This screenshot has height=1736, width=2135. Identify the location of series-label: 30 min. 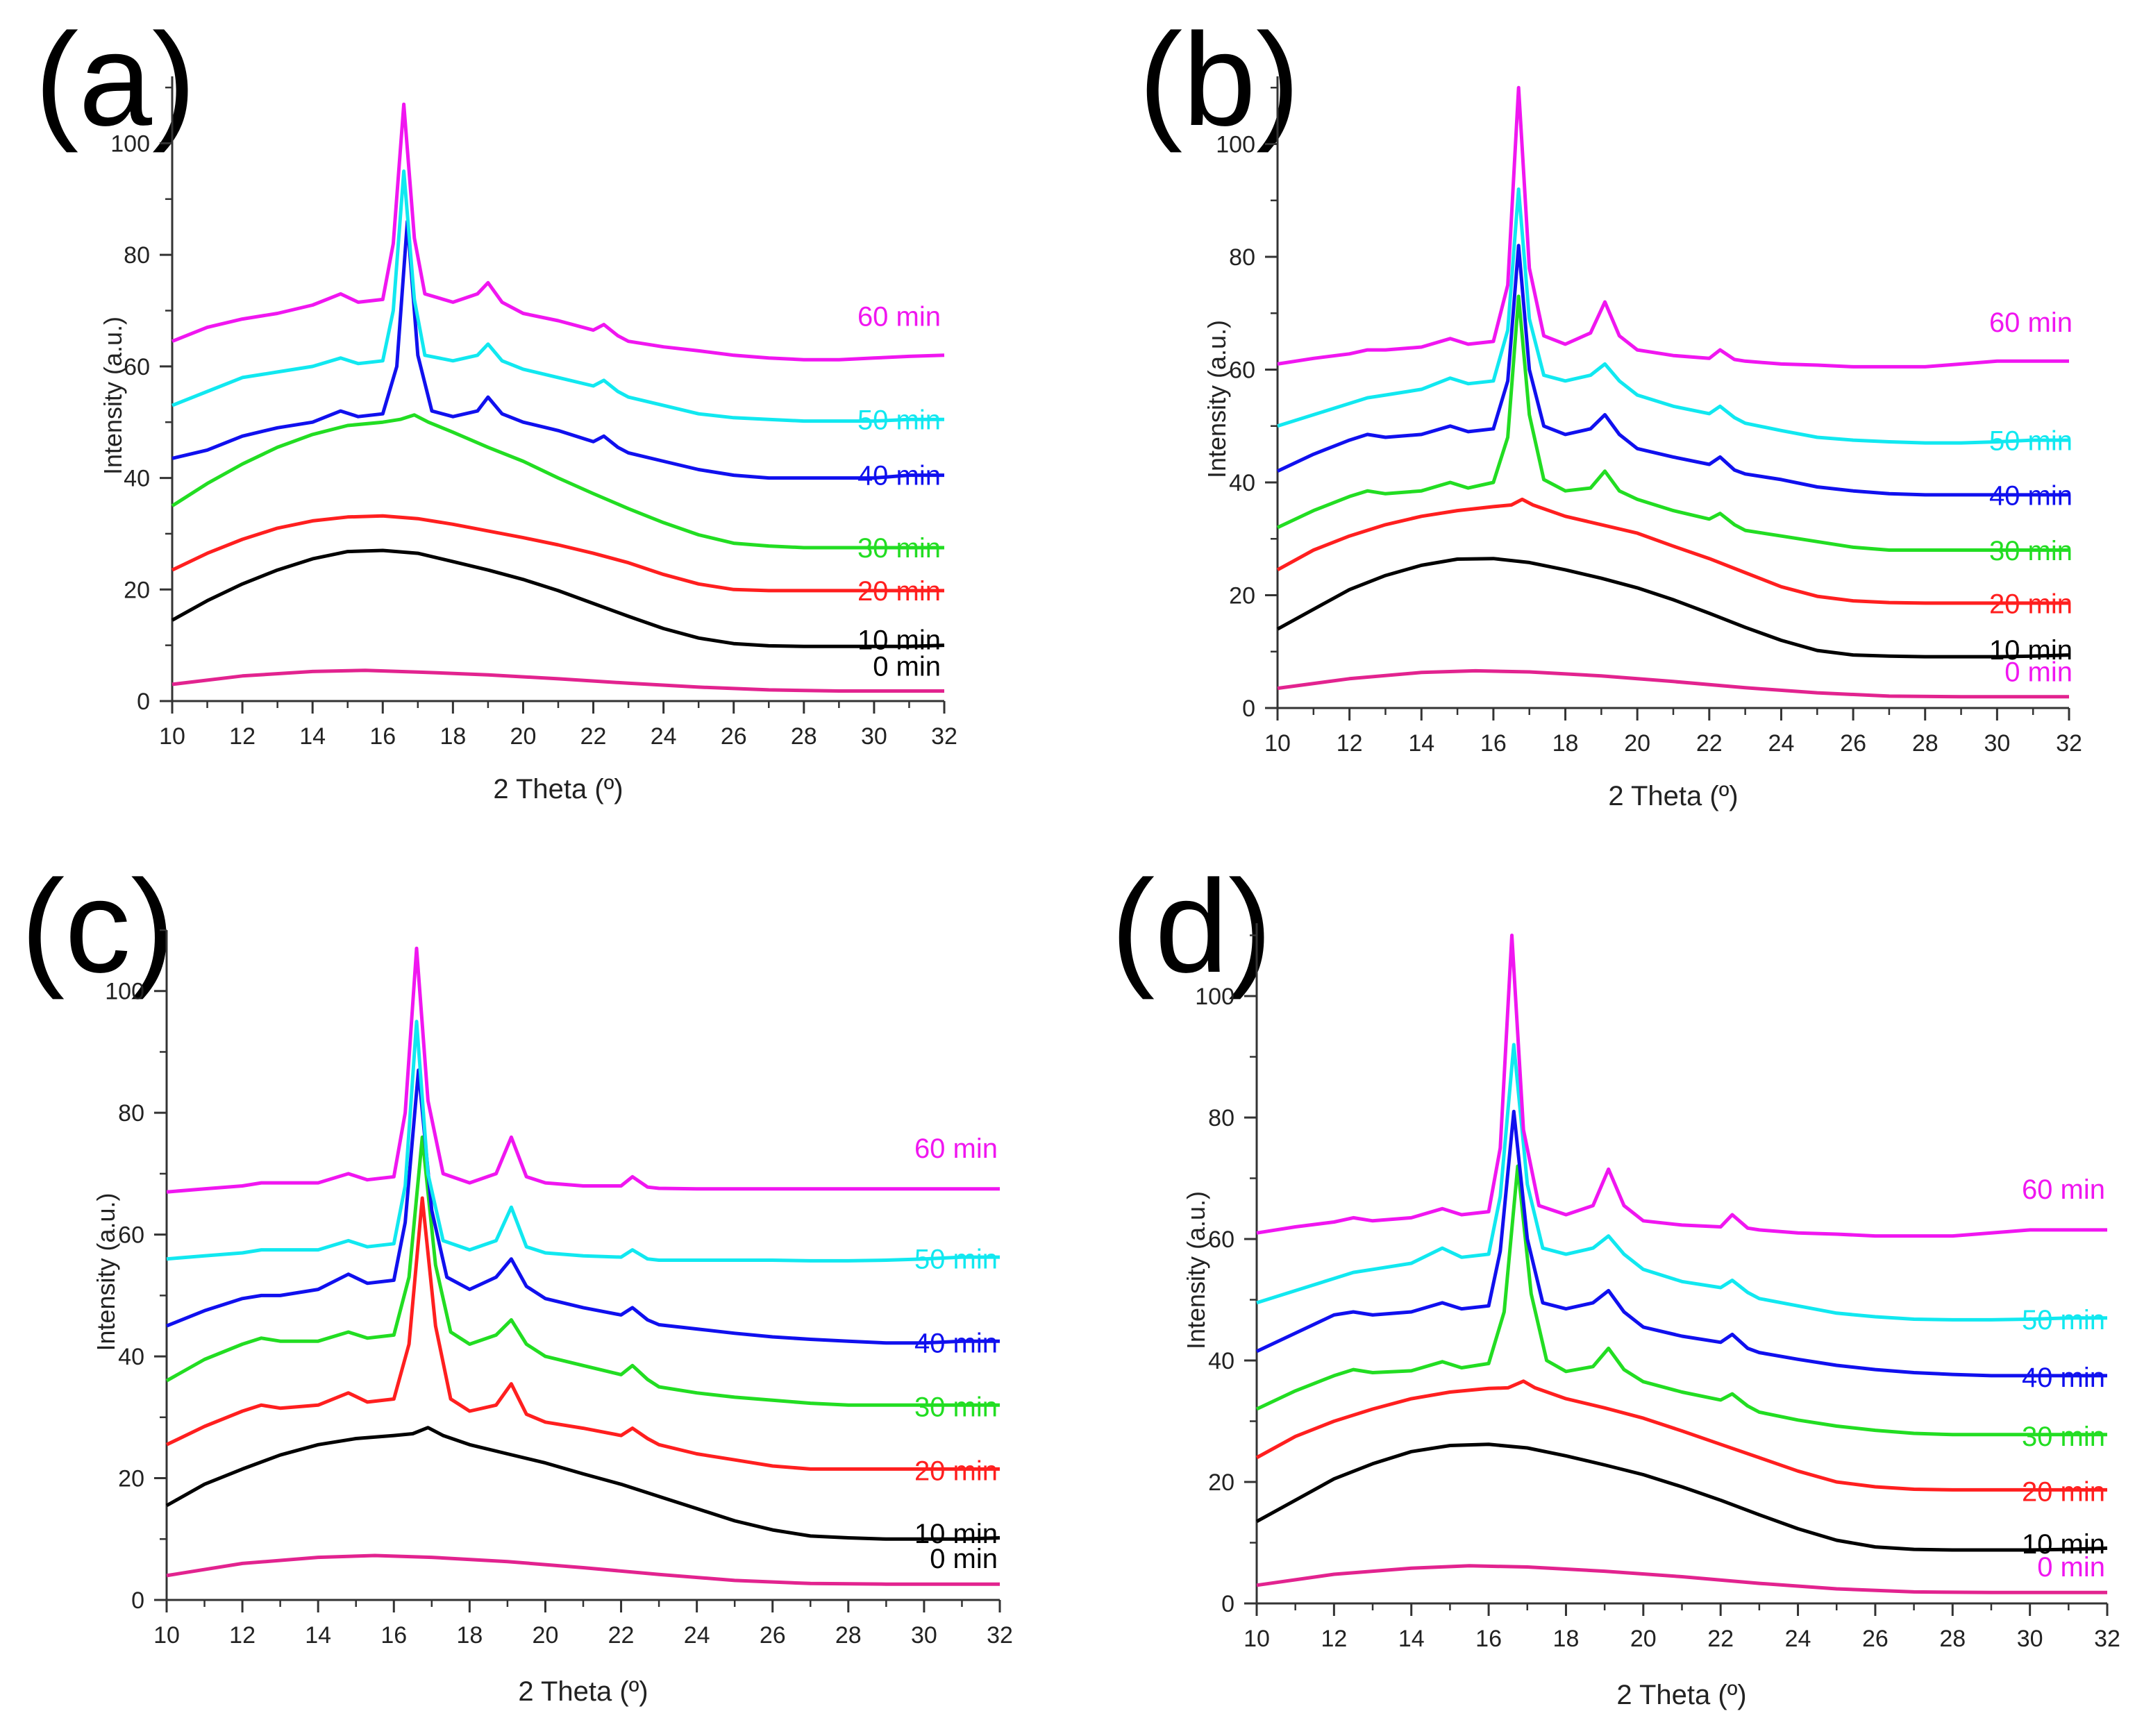
(956, 1407).